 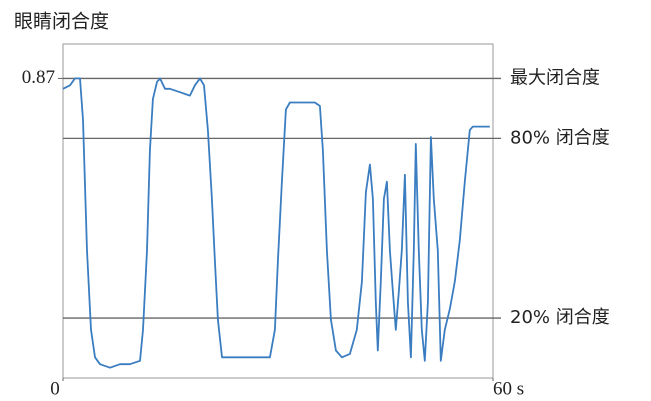 I want to click on x-tick-label: 0, so click(x=55, y=388).